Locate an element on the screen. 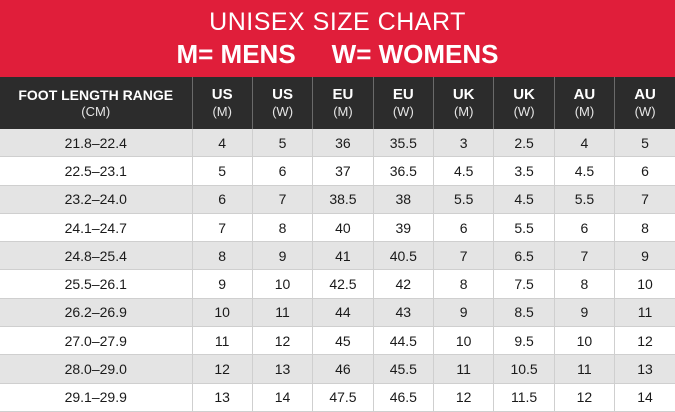 The image size is (675, 412). cell-eu-w: 36.5 is located at coordinates (404, 171).